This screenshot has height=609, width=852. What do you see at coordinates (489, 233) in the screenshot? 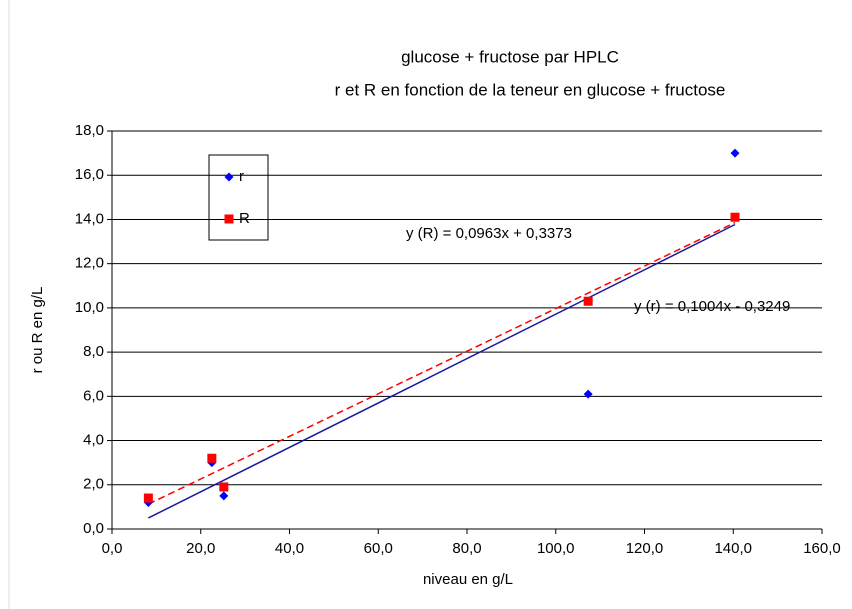
I see `trendline-label: y (R) = 0,0963x + 0,3373` at bounding box center [489, 233].